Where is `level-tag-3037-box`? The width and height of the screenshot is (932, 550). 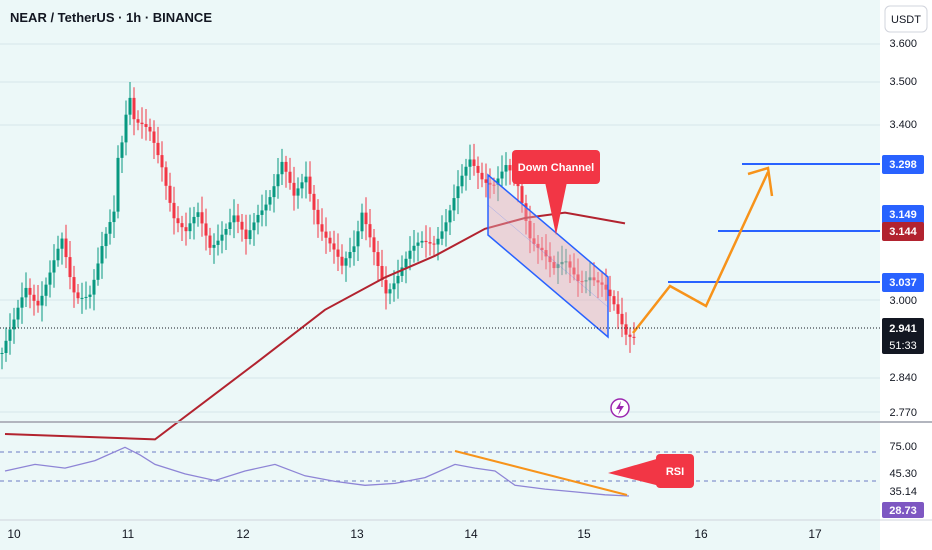
level-tag-3037-box is located at coordinates (903, 282).